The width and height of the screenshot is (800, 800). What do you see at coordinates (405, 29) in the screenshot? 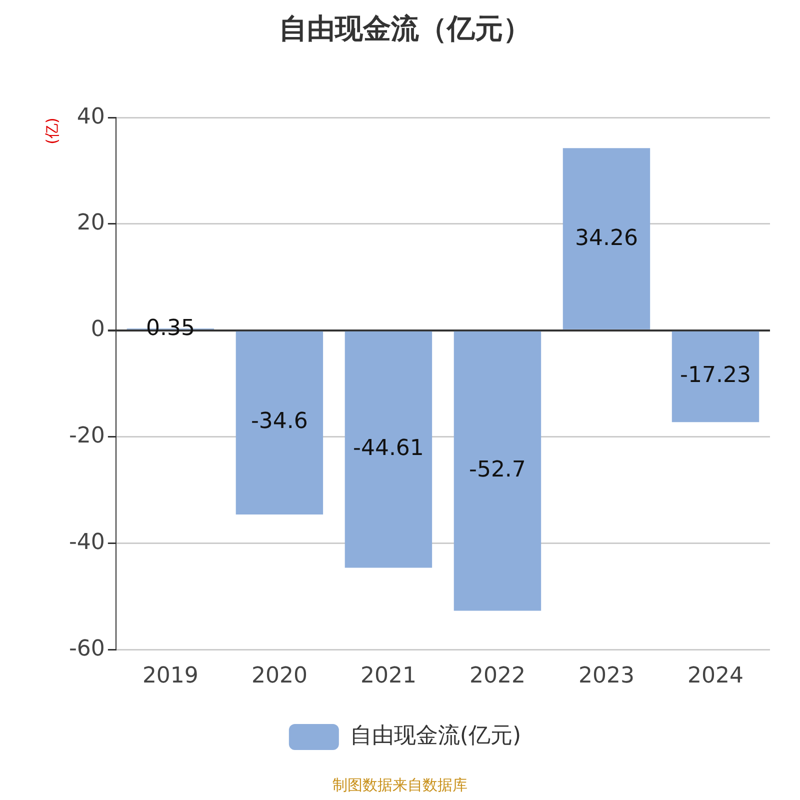
I see `chart-title: 自由现金流（亿元）` at bounding box center [405, 29].